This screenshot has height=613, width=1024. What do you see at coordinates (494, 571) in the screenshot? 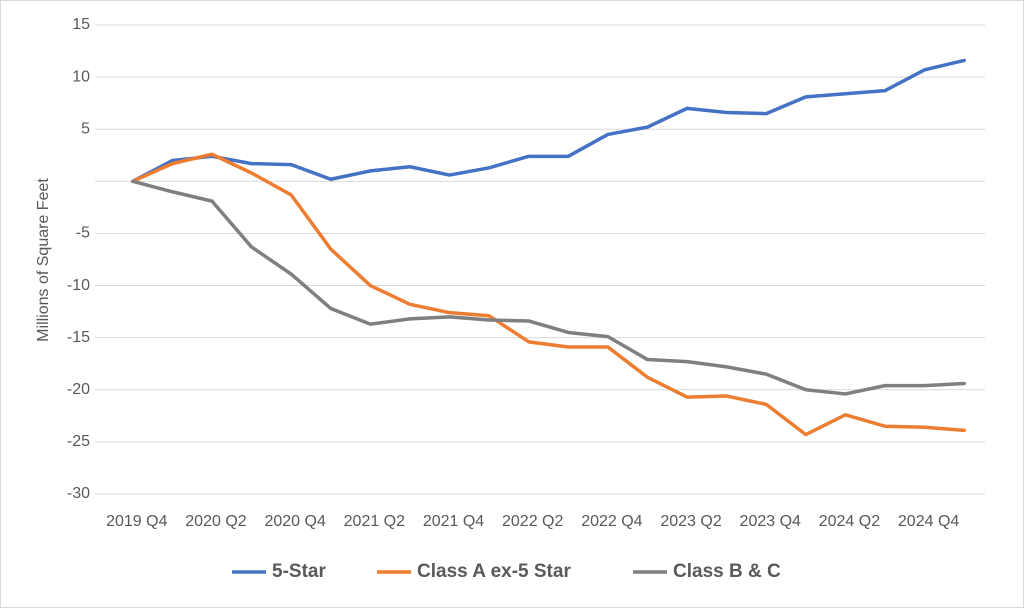
I see `legend-label: Class A ex-5 Star` at bounding box center [494, 571].